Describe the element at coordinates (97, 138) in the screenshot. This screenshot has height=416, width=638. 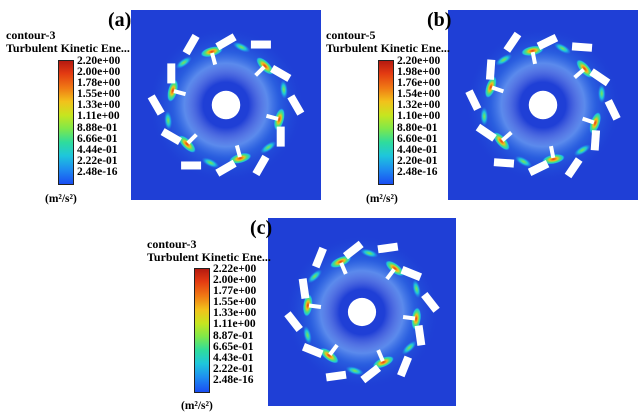
I see `tick-label: 6.66e-01` at that location.